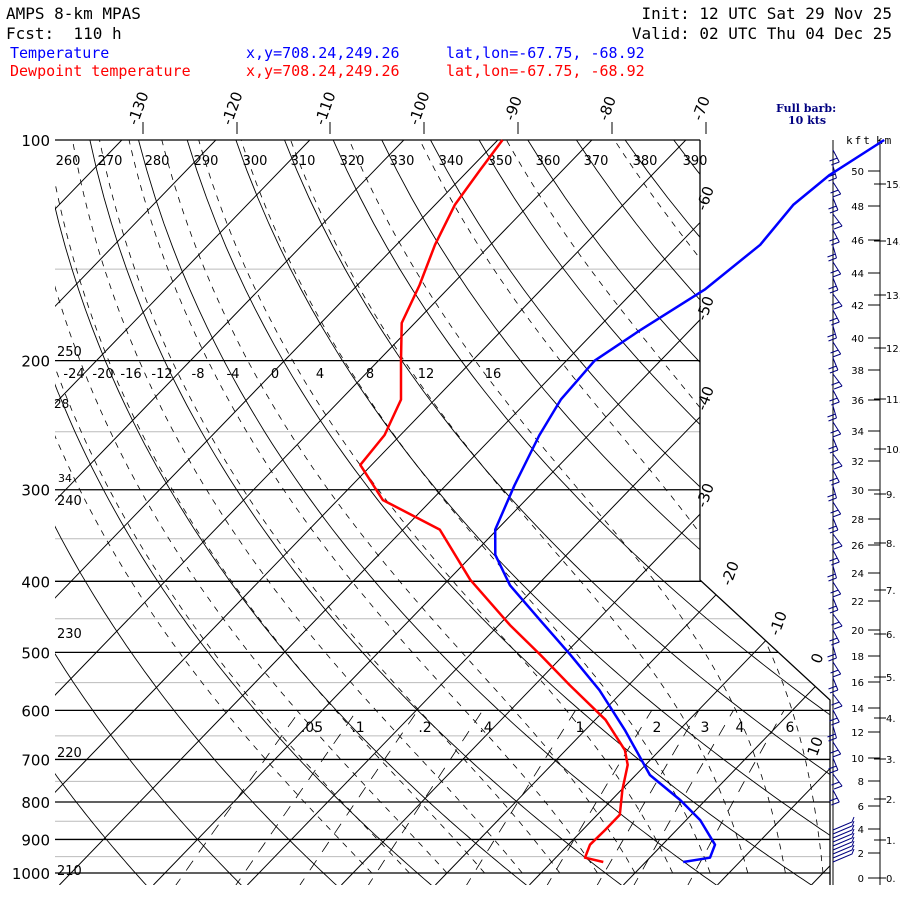 Image resolution: width=900 pixels, height=900 pixels. I want to click on kft-tick-label: 50, so click(857, 172).